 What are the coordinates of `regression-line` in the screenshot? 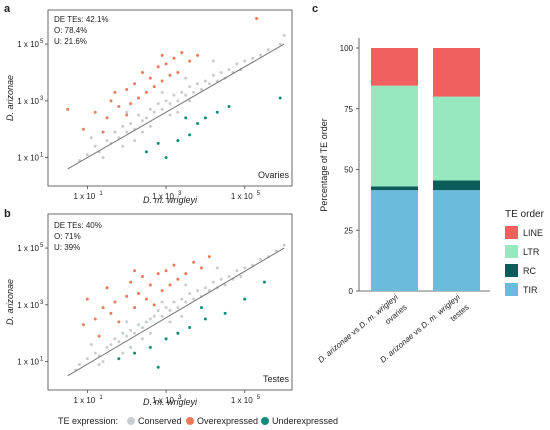 It's located at (176, 106).